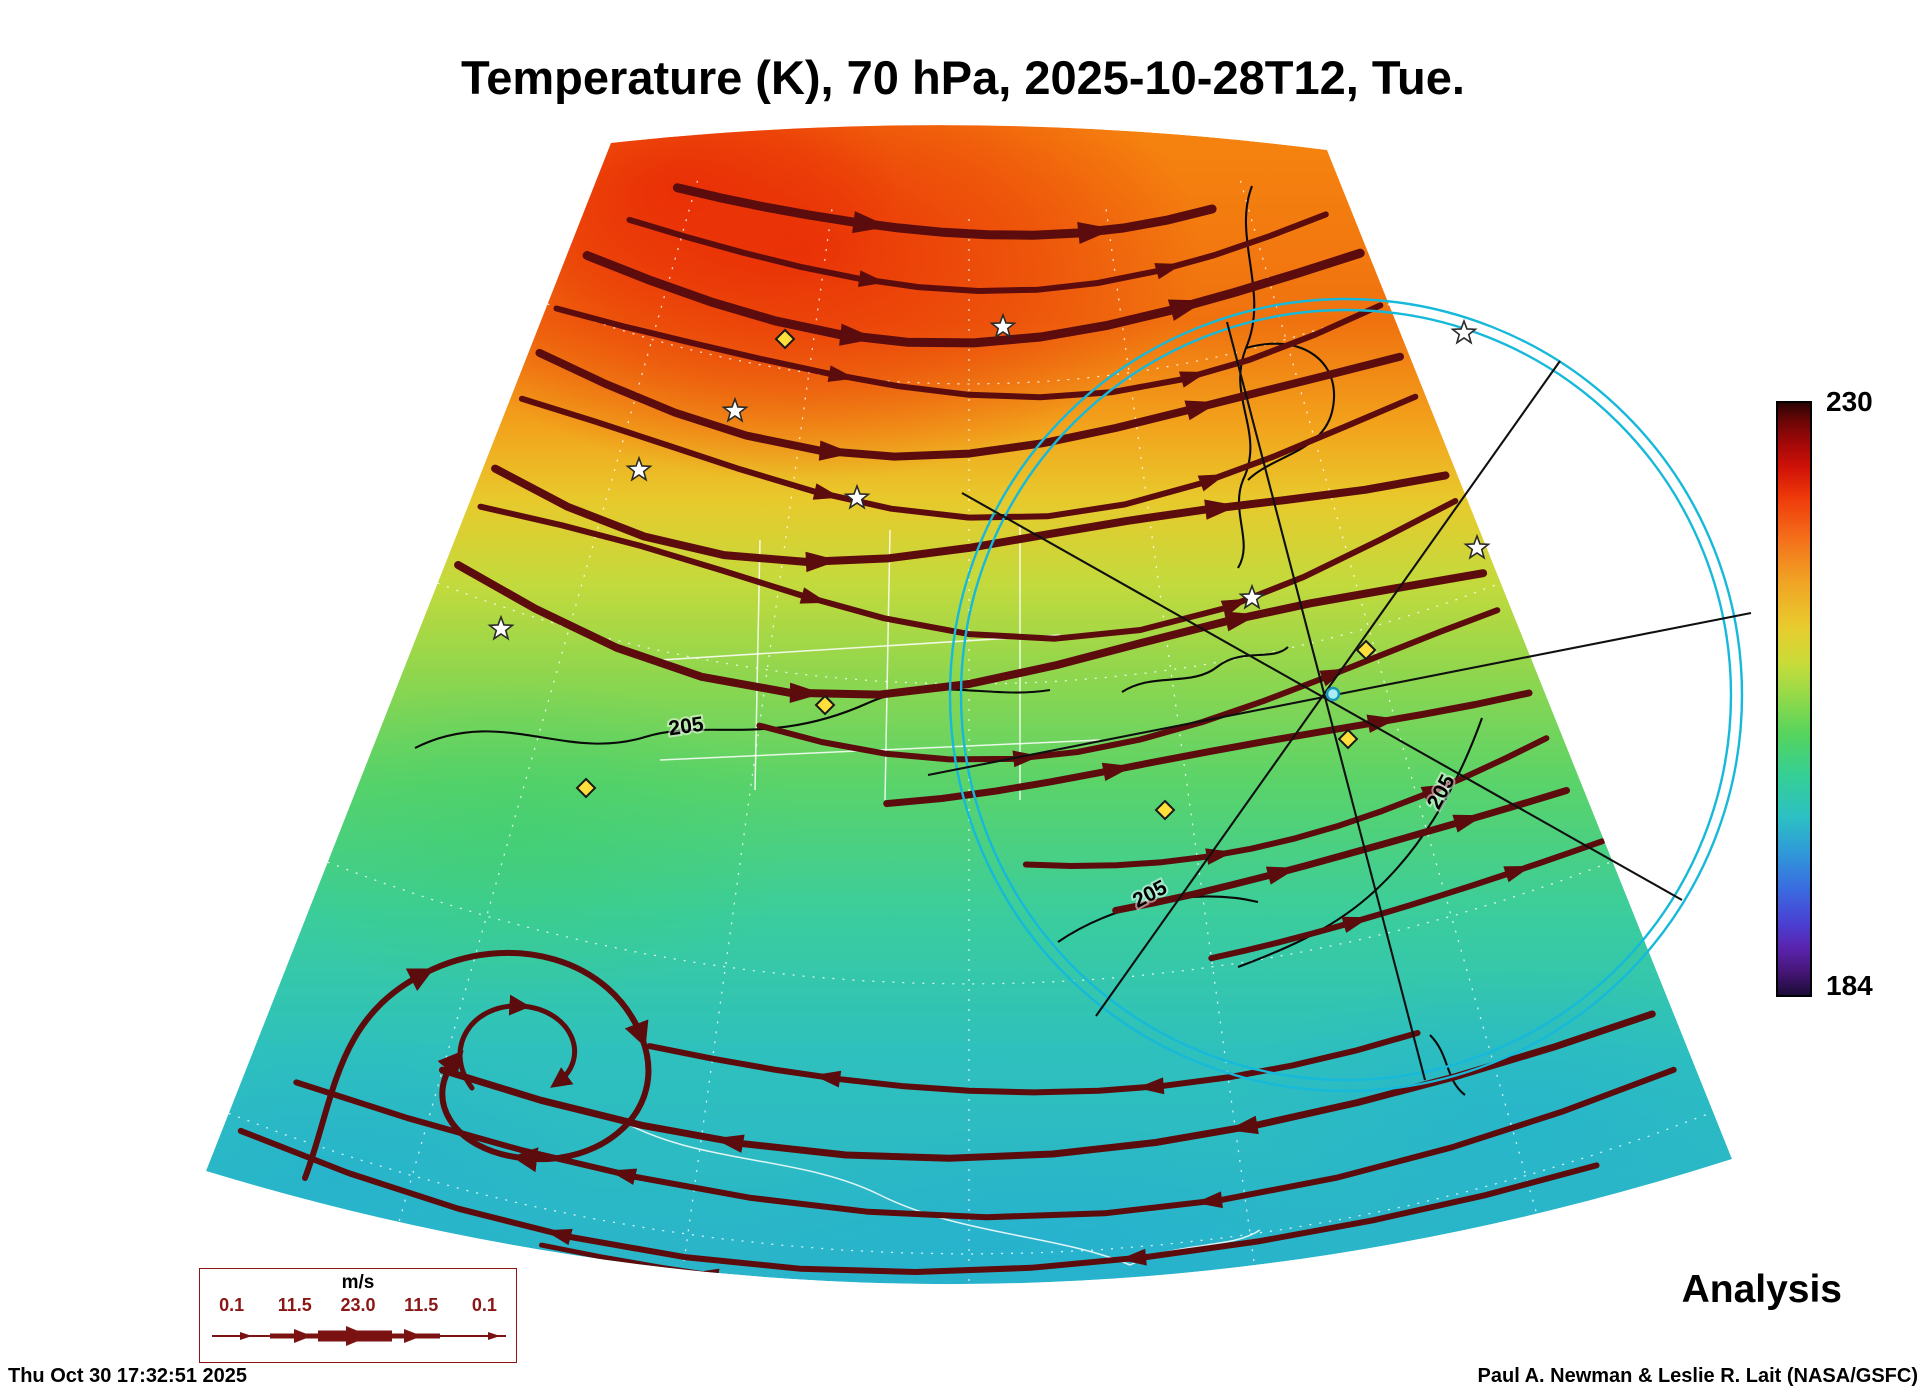  What do you see at coordinates (1849, 401) in the screenshot?
I see `colorbar-max-label: 230` at bounding box center [1849, 401].